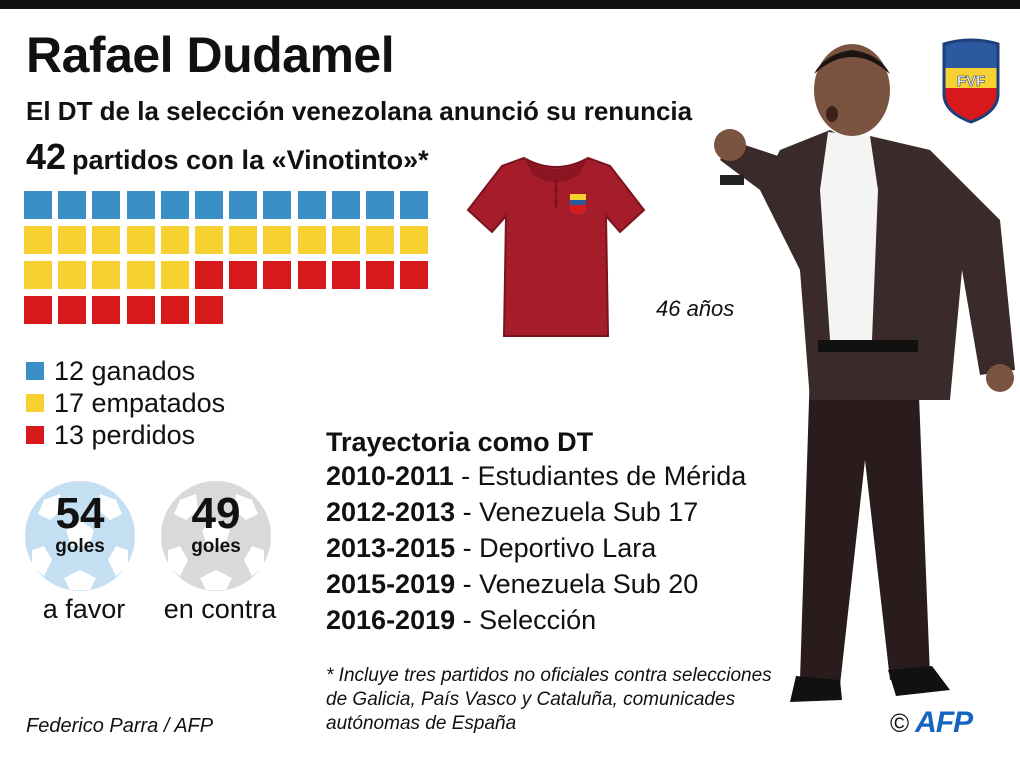  Describe the element at coordinates (140, 402) in the screenshot. I see `legend-label-drawn: 17 empatados` at that location.